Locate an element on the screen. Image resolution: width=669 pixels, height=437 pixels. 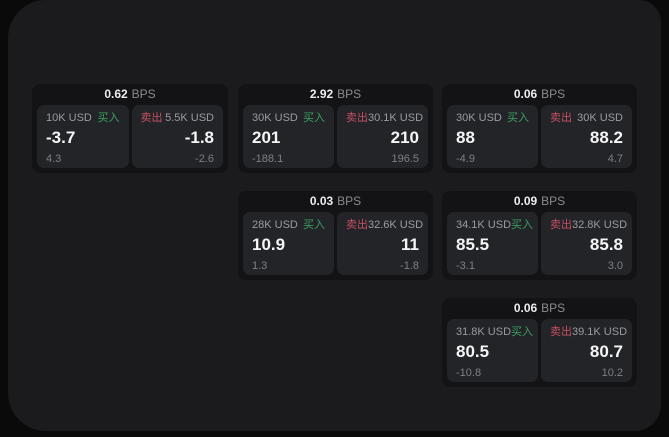
sell-delta: 4.7 is located at coordinates (615, 159).